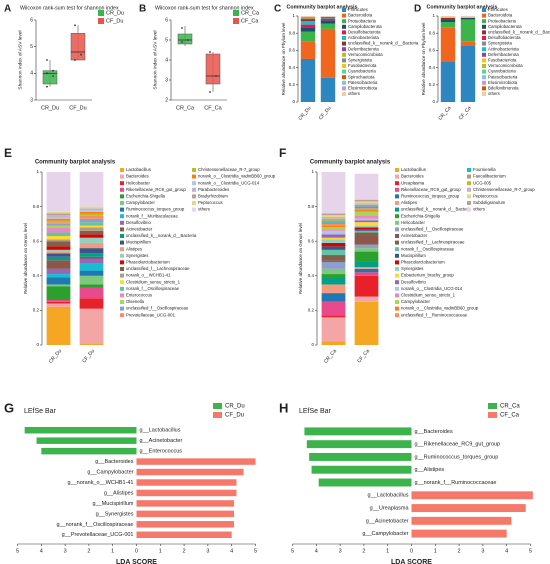 The image size is (550, 564). What do you see at coordinates (40, 411) in the screenshot?
I see `chart-title: LEfSe Bar` at bounding box center [40, 411].